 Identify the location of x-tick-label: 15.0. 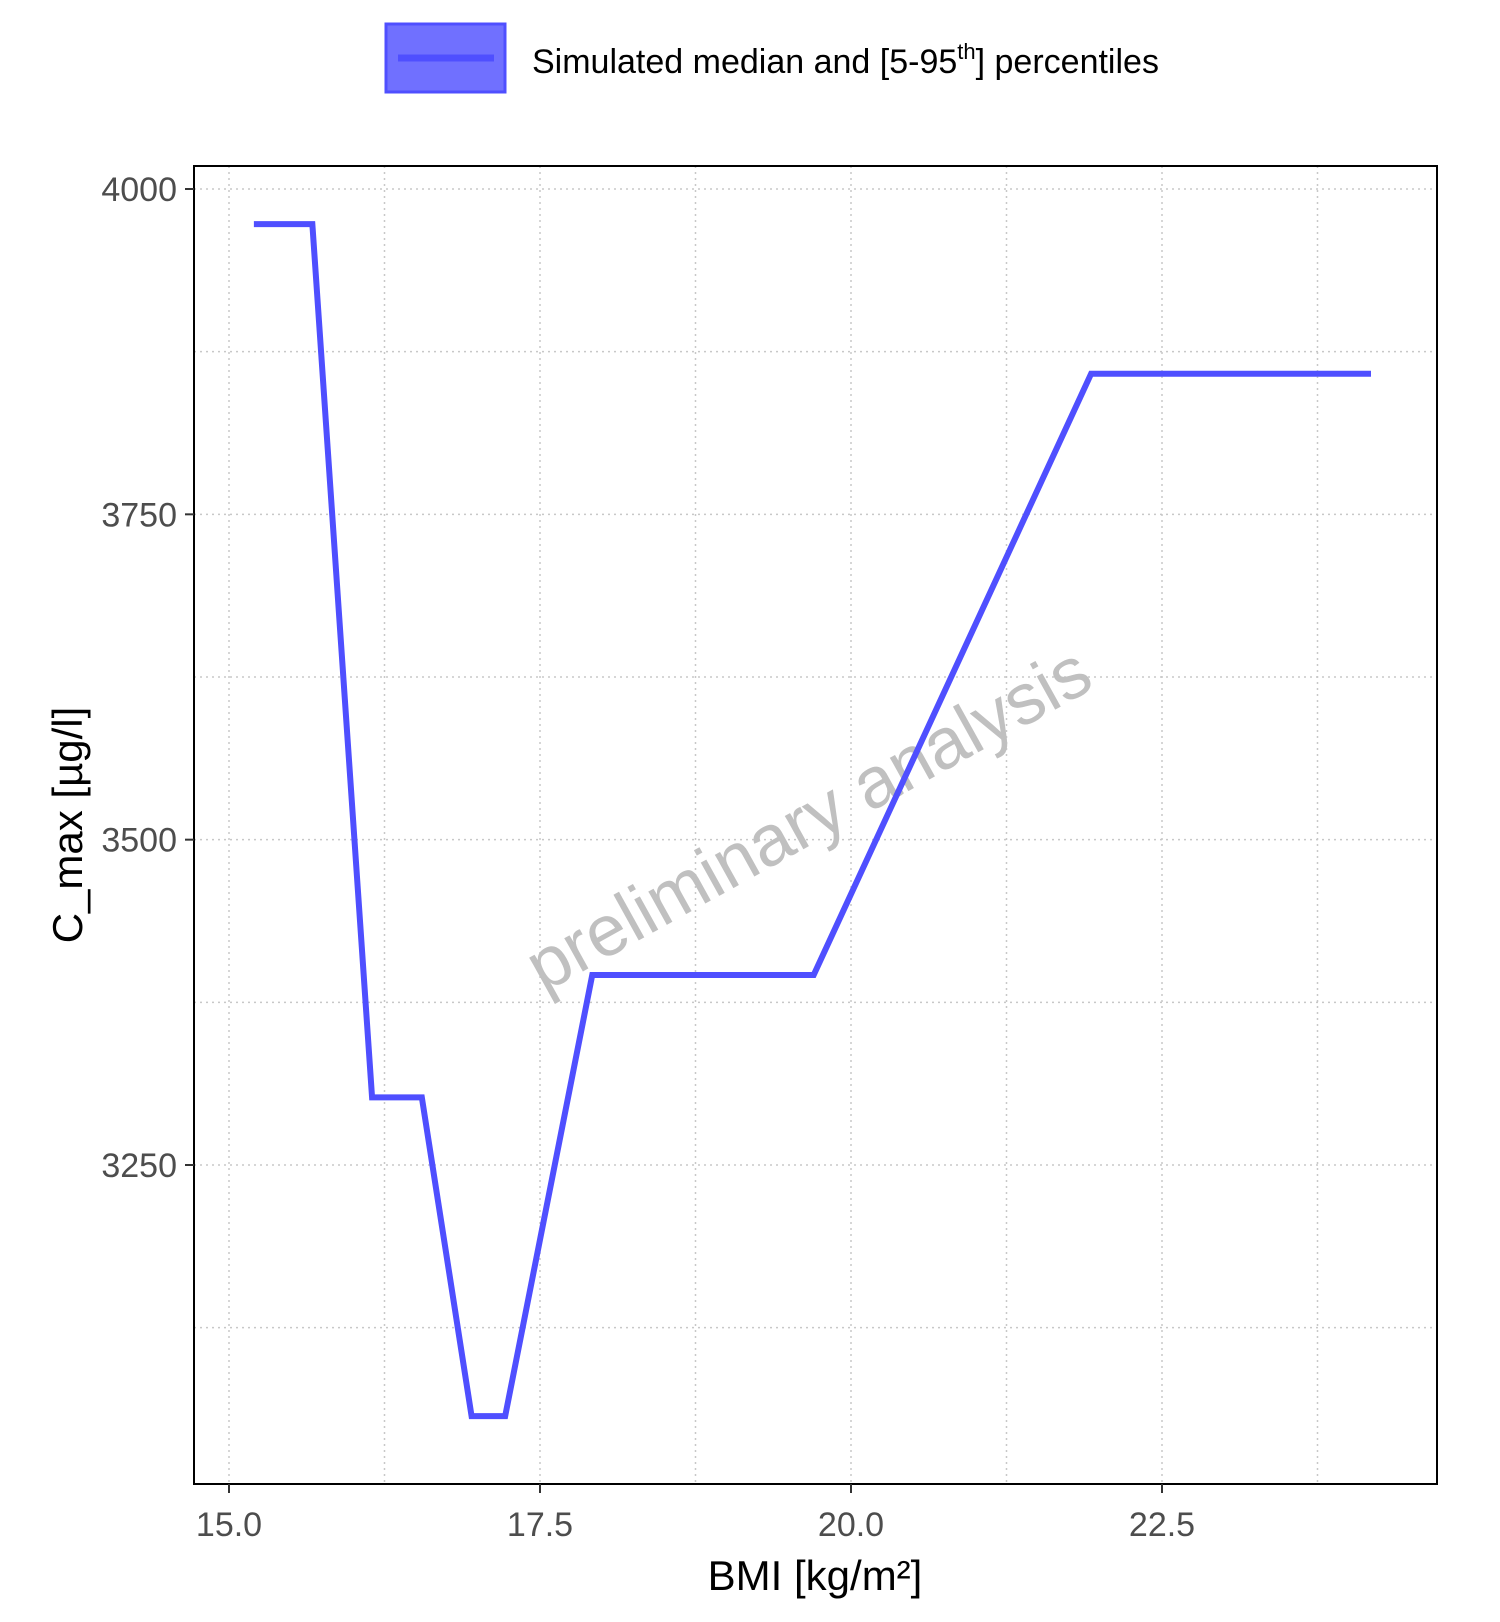
(229, 1525).